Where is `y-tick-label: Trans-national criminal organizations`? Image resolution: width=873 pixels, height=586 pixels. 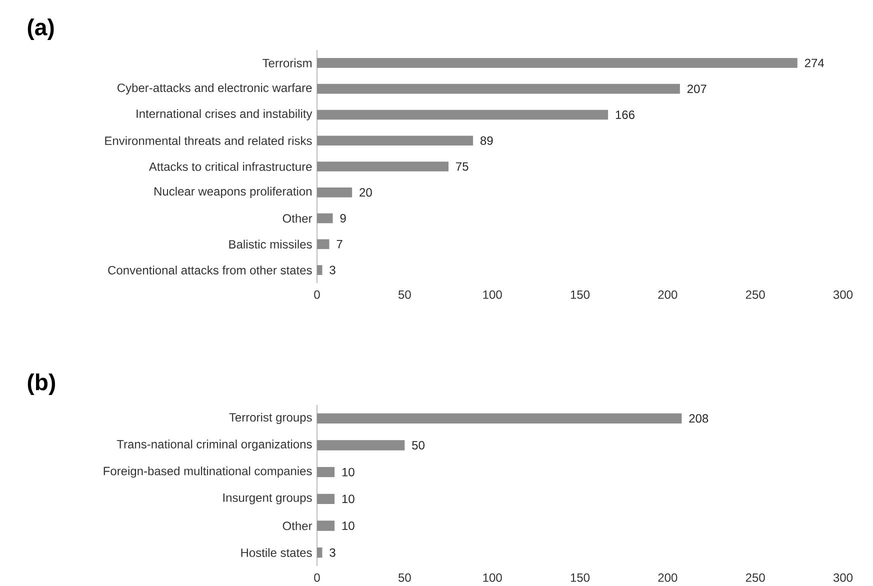 y-tick-label: Trans-national criminal organizations is located at coordinates (214, 445).